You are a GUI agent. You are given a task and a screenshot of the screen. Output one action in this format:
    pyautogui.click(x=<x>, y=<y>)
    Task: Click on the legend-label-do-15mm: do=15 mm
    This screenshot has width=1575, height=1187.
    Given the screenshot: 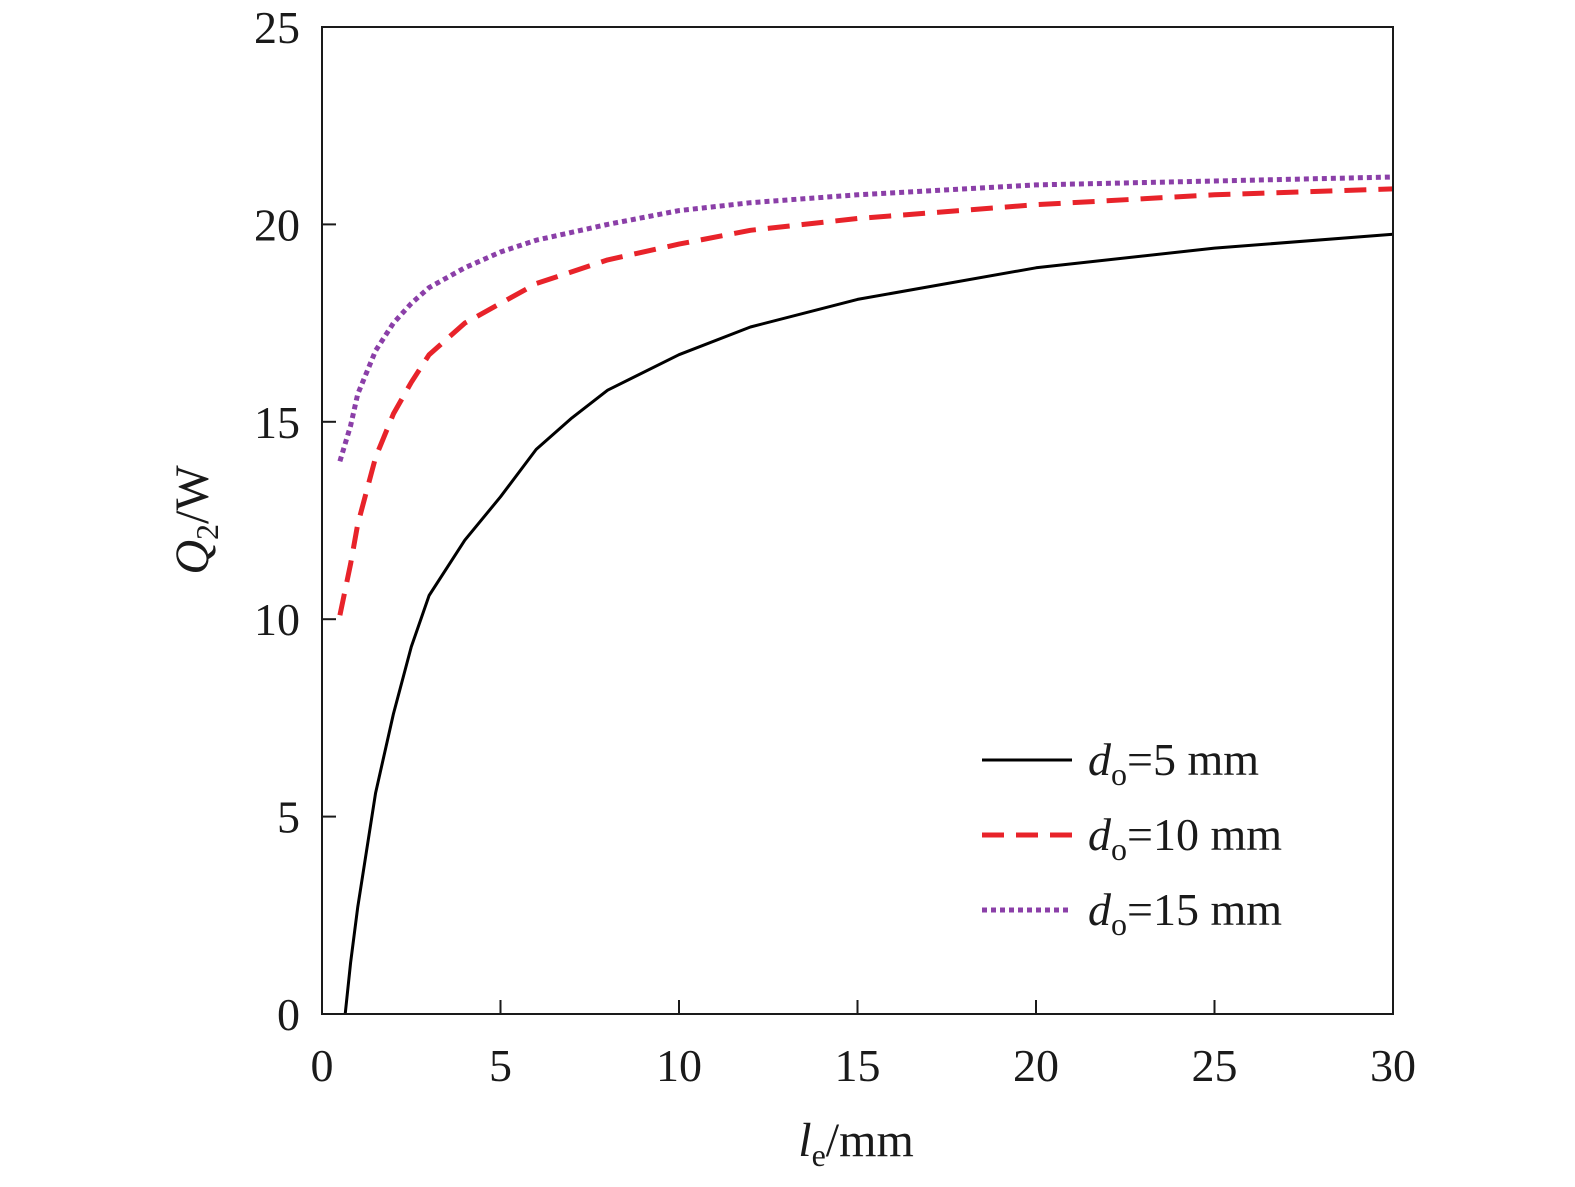 What is the action you would take?
    pyautogui.click(x=1185, y=913)
    